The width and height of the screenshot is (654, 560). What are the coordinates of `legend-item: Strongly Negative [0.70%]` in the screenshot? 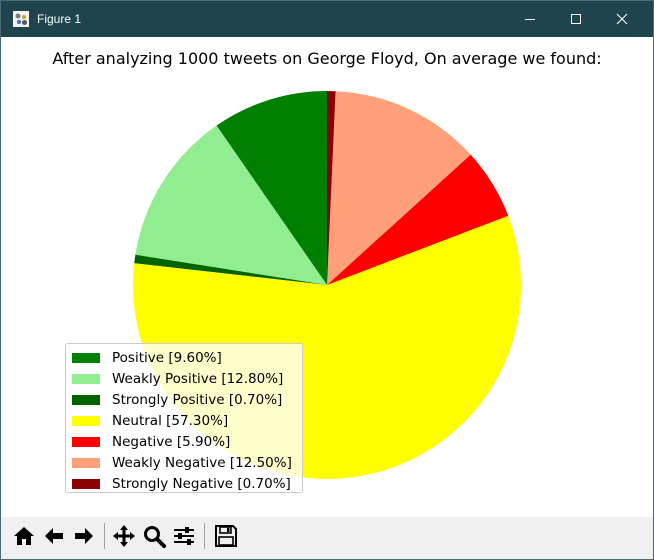 It's located at (187, 484).